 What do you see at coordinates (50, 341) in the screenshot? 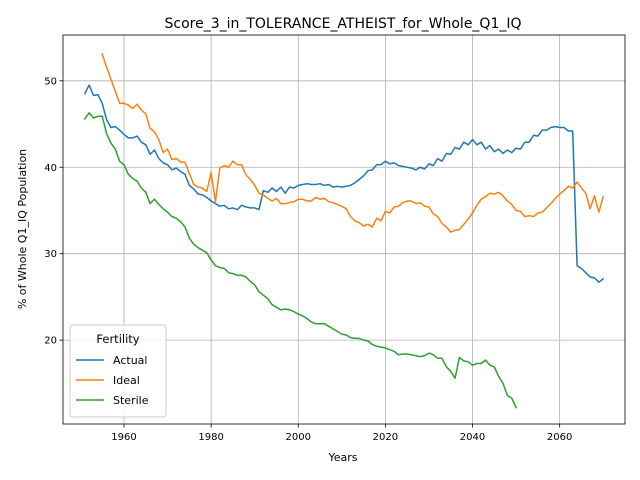
I see `y-tick-label: 20` at bounding box center [50, 341].